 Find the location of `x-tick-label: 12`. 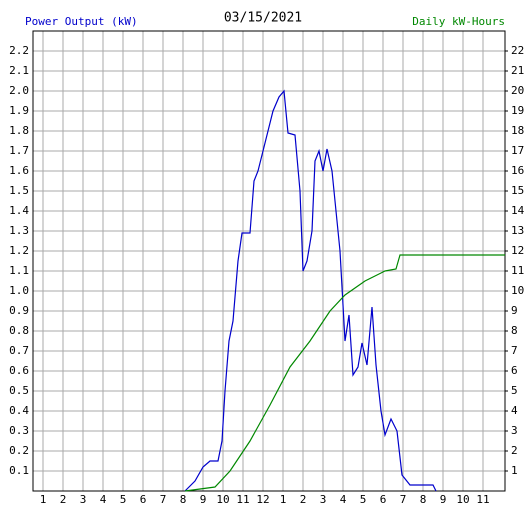

x-tick-label: 12 is located at coordinates (262, 499).